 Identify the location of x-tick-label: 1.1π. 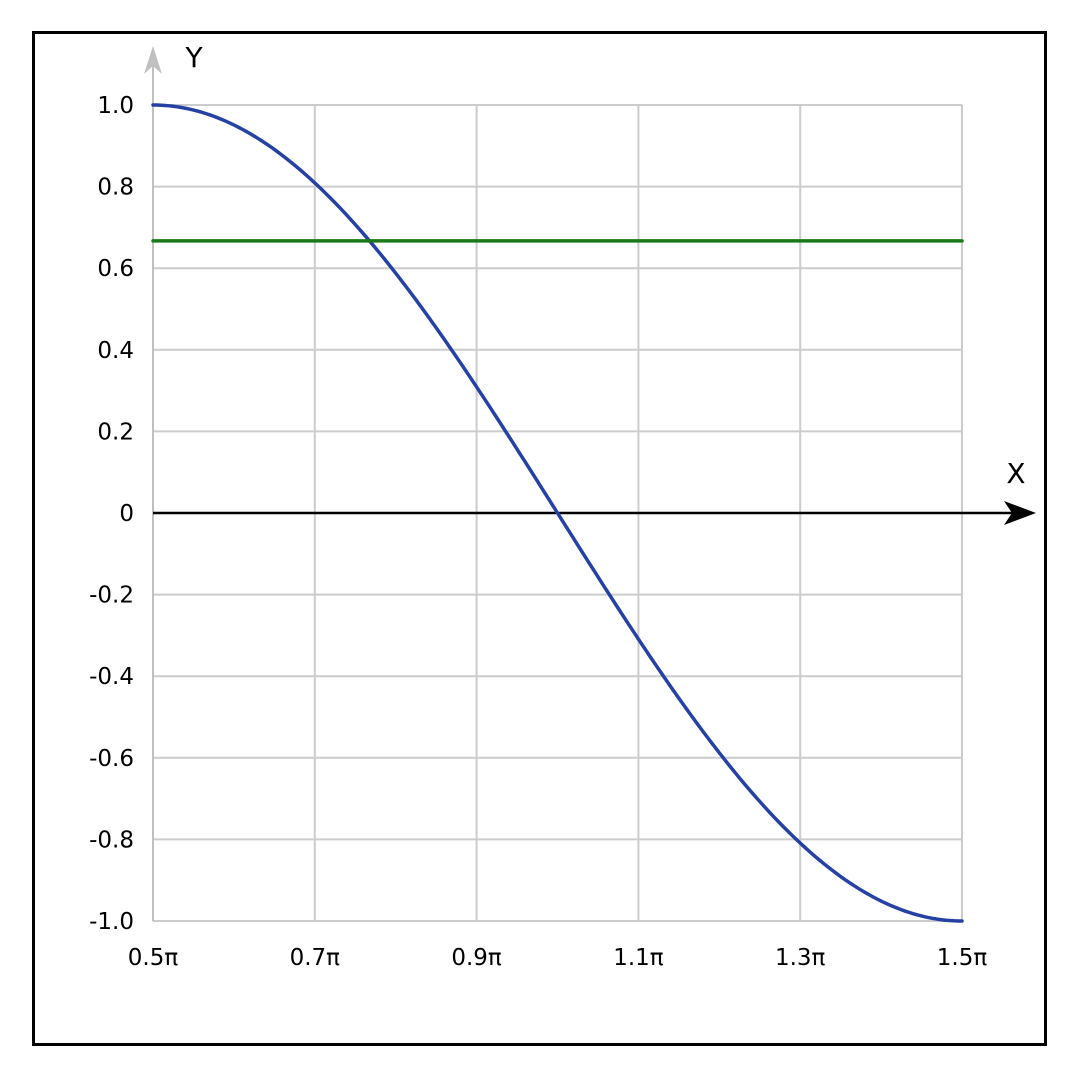
(638, 958).